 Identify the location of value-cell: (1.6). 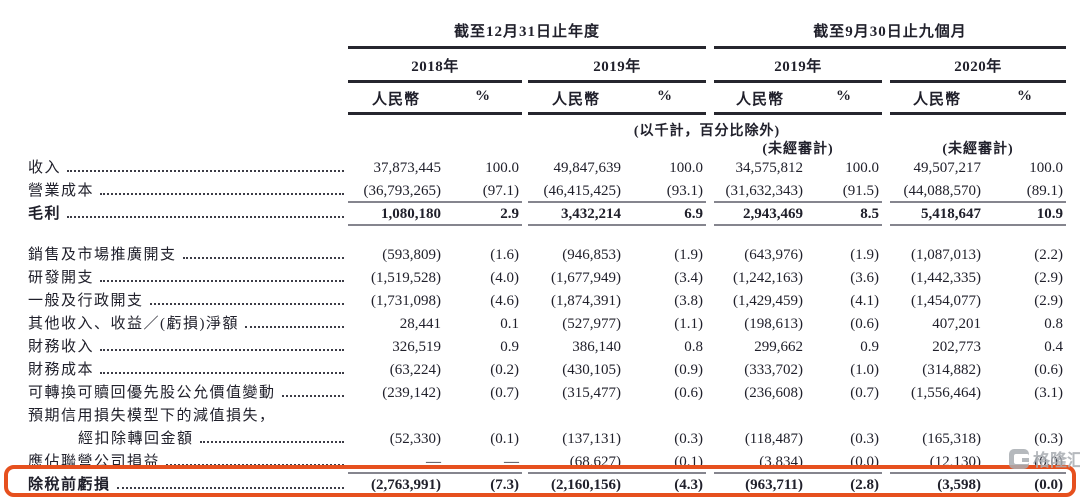
(504, 255).